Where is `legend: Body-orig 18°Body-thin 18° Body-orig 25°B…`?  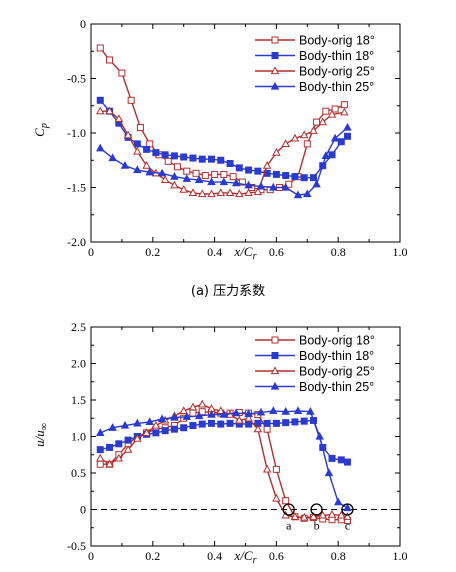 legend: Body-orig 18°Body-thin 18° Body-orig 25°B… is located at coordinates (315, 364).